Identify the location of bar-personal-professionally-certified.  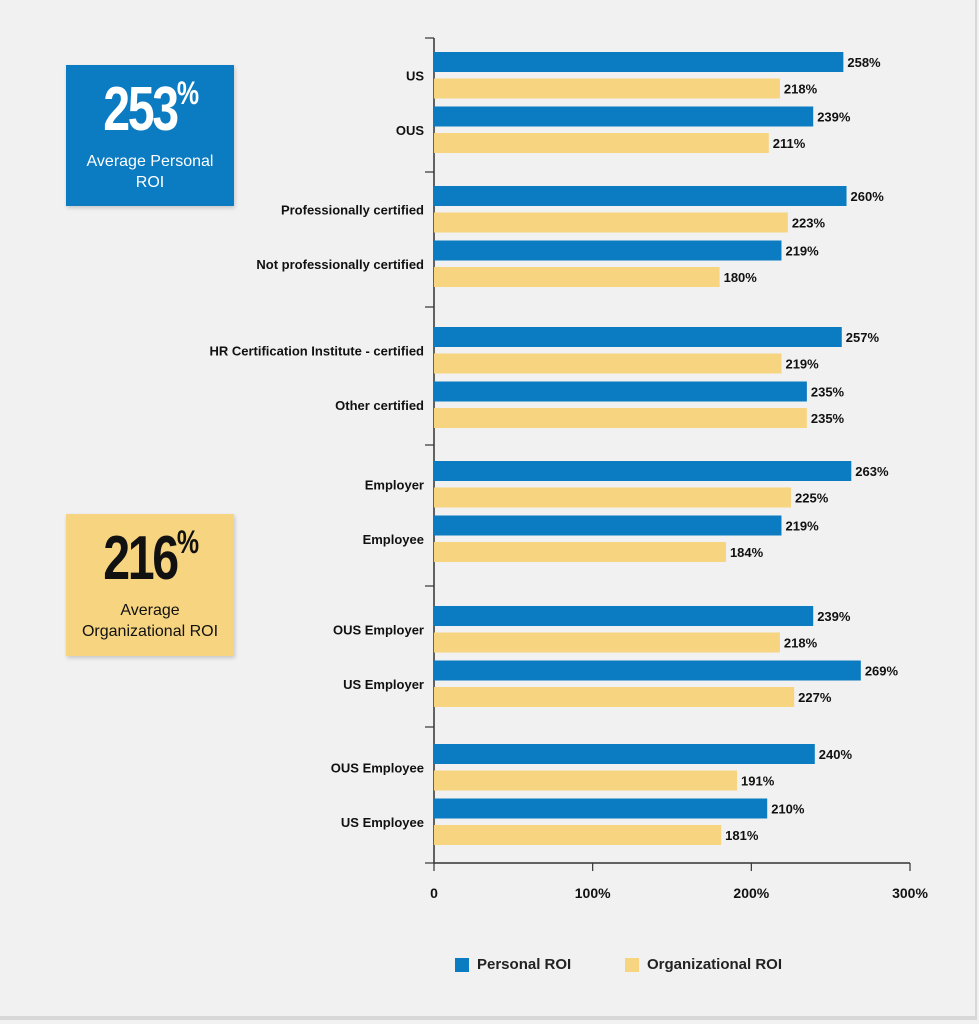
(640, 196).